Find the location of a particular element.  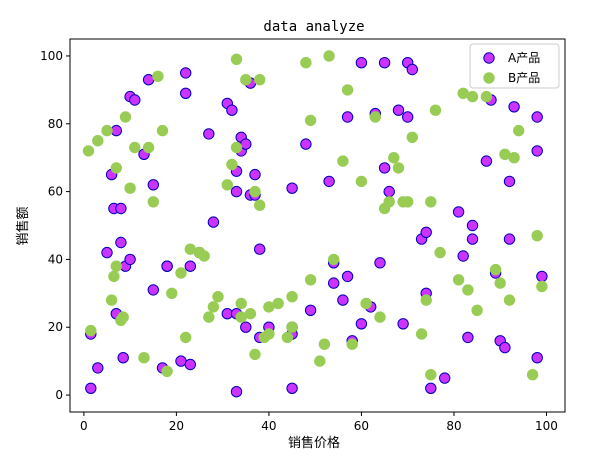

x-tick-label: 60 is located at coordinates (361, 426).